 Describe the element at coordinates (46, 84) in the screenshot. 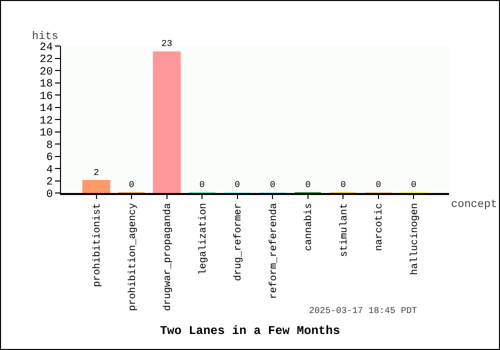

I see `y-tick-label: 18` at that location.